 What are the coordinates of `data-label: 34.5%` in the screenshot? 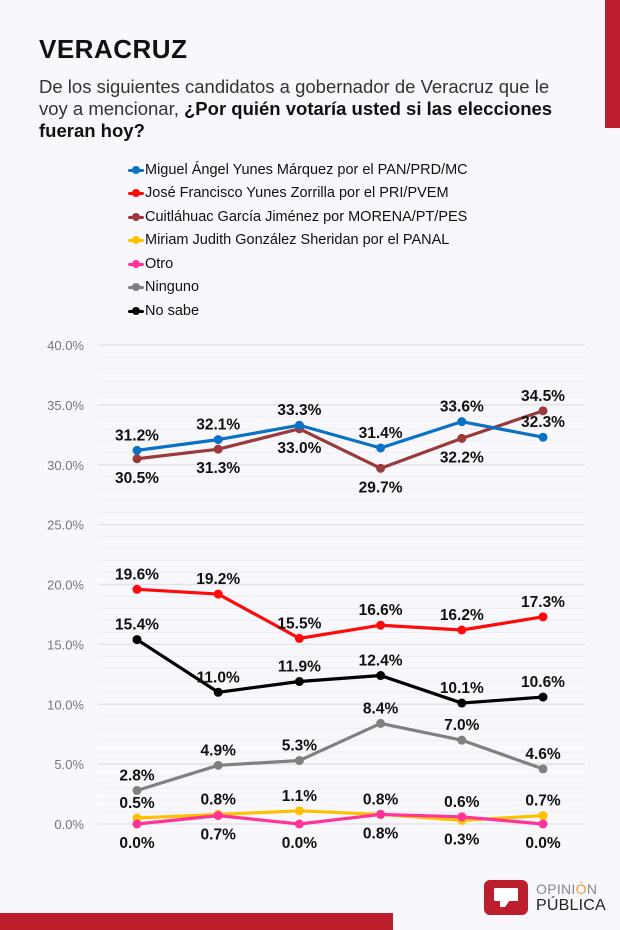 It's located at (543, 396).